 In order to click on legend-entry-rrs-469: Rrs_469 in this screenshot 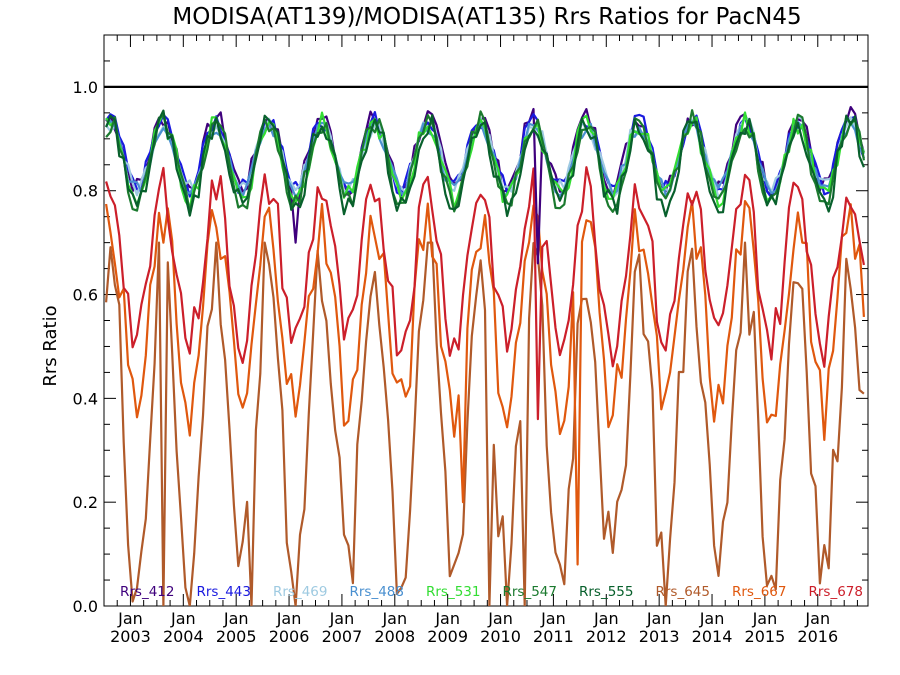, I will do `click(300, 592)`.